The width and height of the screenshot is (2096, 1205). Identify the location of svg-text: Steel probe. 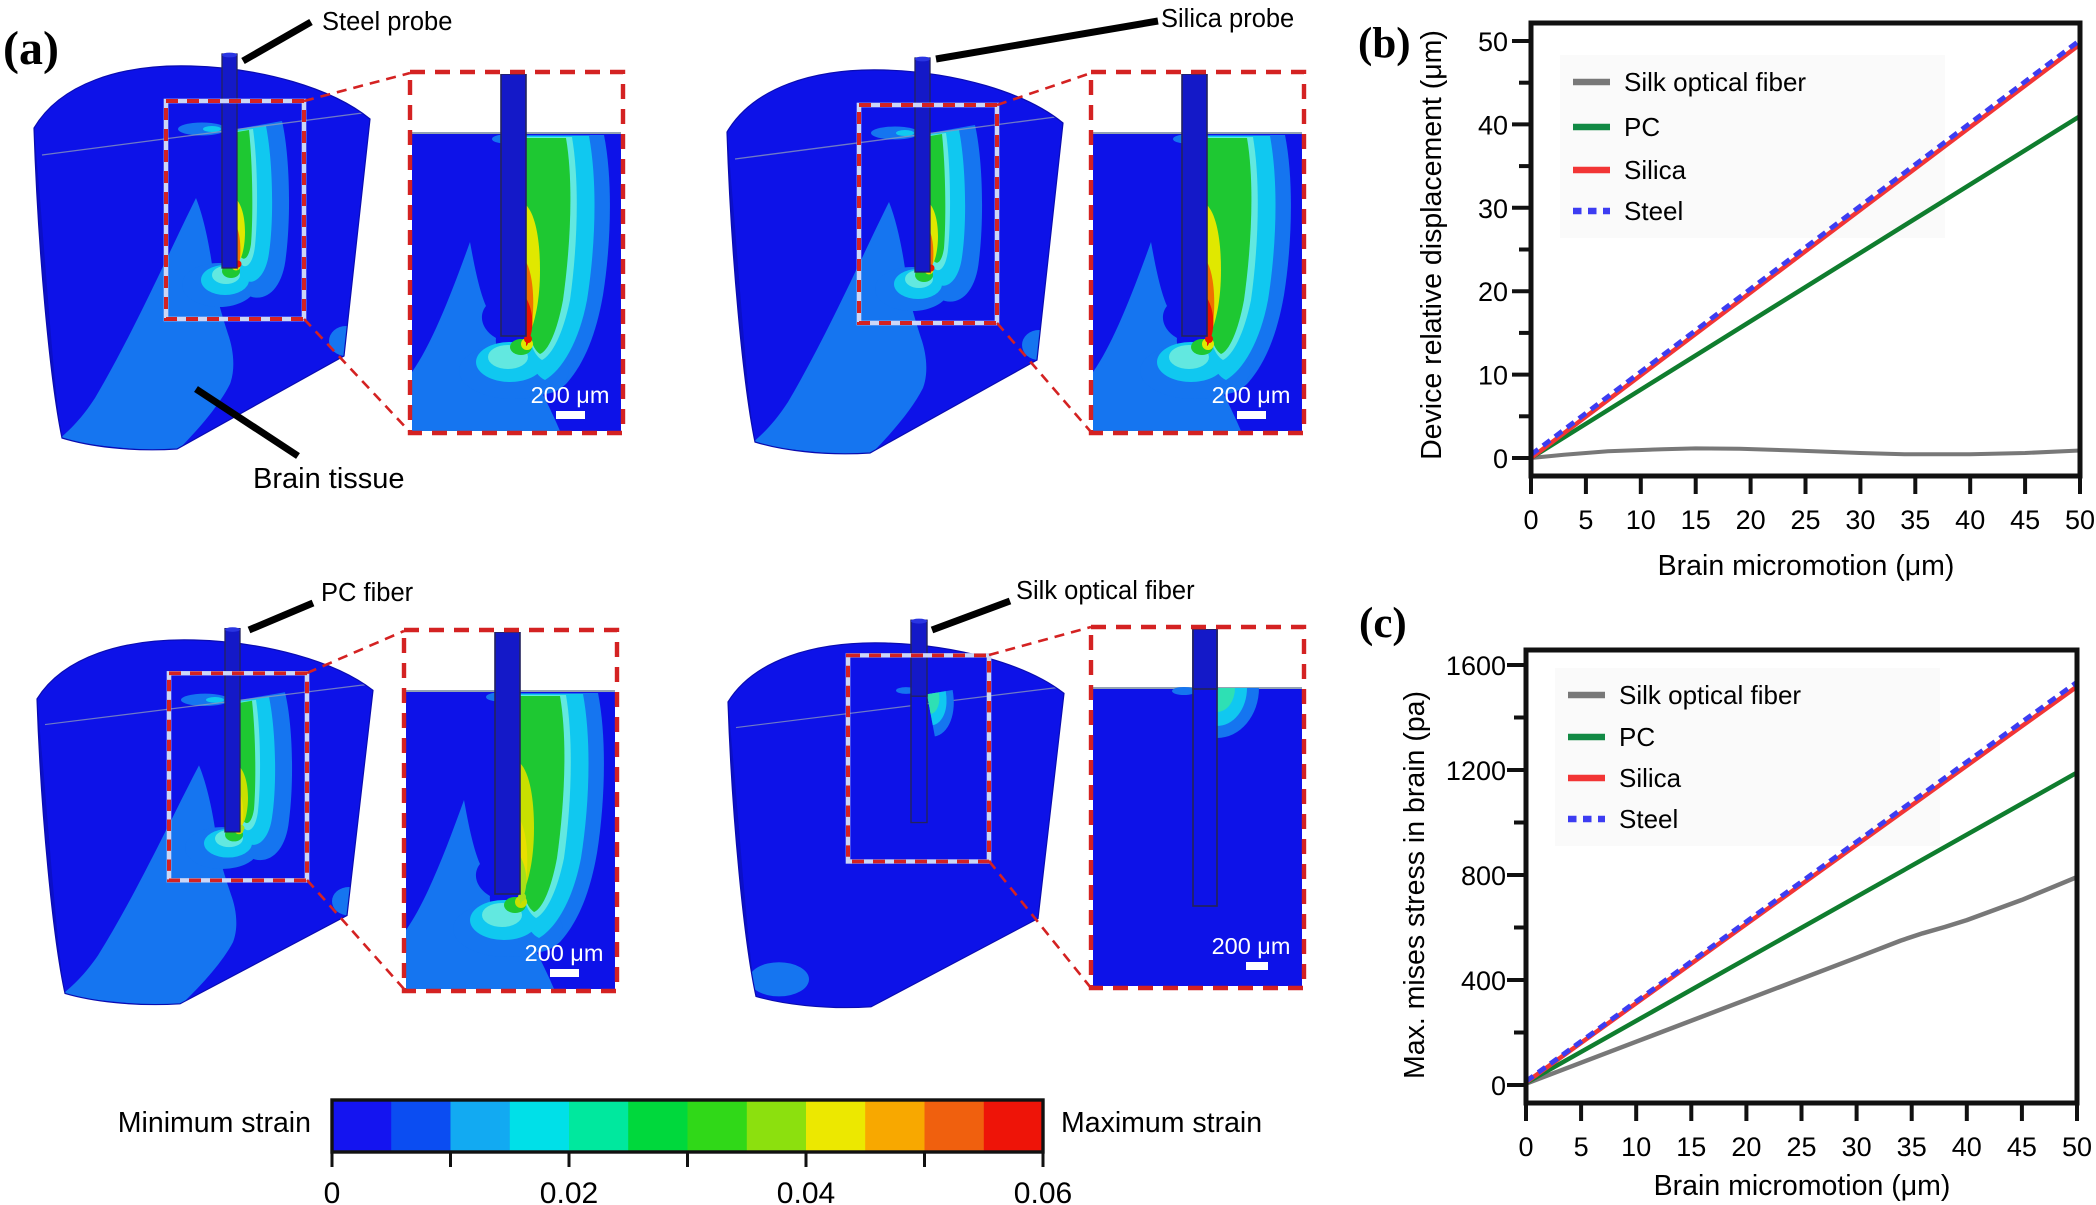
(387, 22).